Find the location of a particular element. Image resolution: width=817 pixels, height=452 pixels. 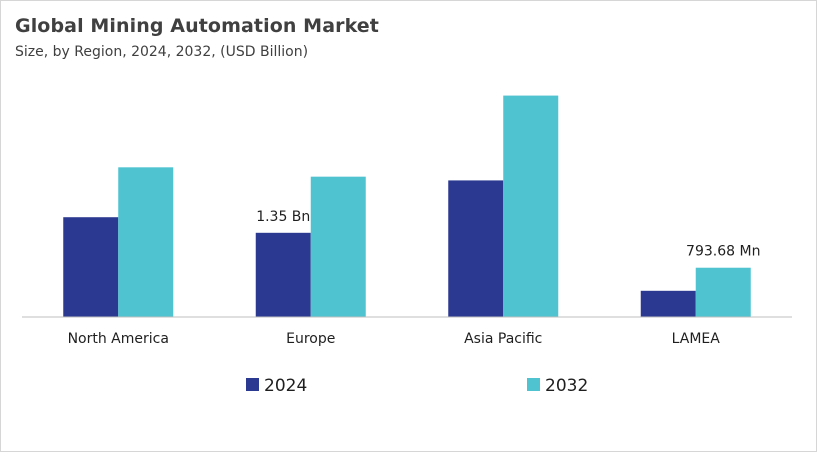

bar-2032-north-america is located at coordinates (146, 242).